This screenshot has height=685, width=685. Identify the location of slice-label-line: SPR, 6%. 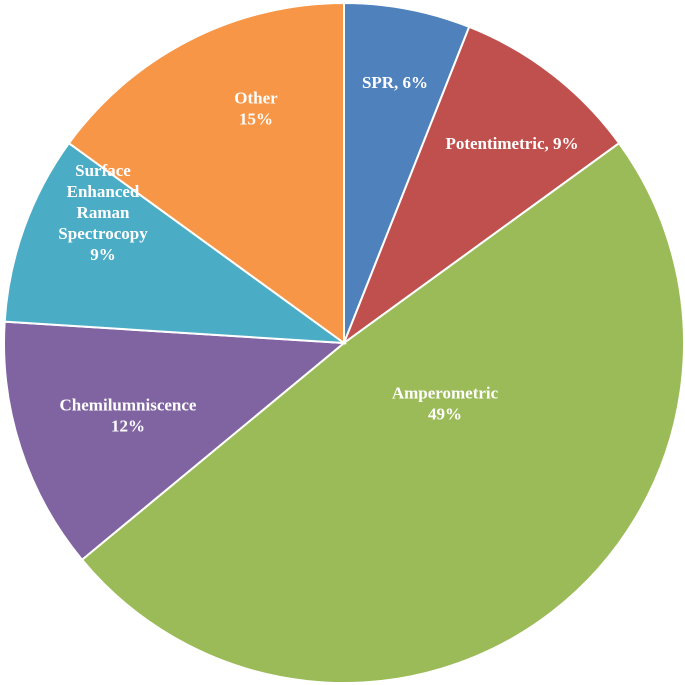
(395, 82).